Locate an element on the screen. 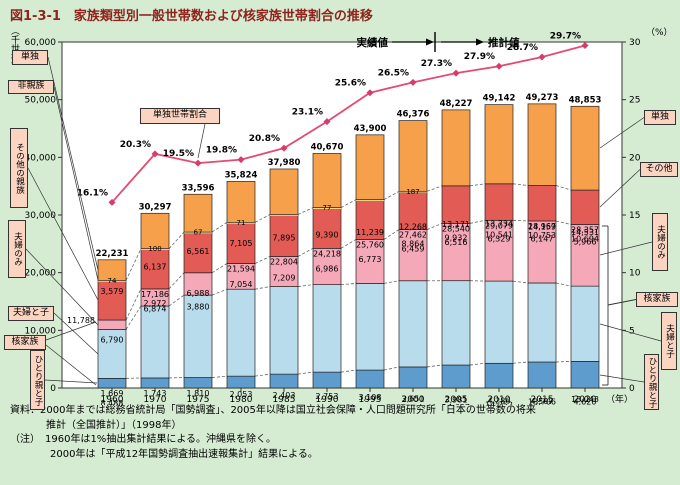  segment-夫婦と子-1990 is located at coordinates (327, 328).